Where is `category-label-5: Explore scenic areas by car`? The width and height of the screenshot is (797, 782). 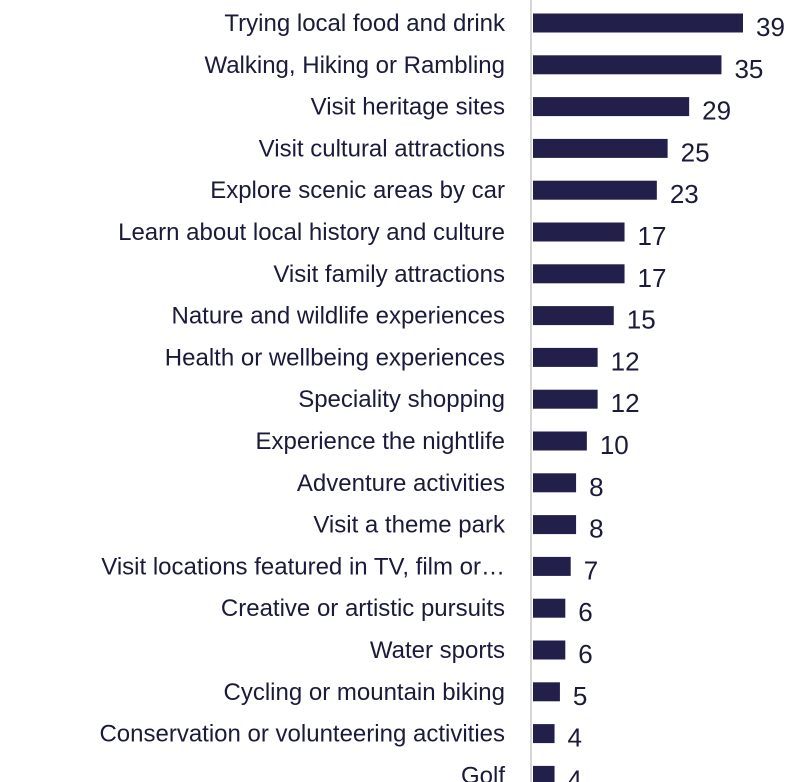 category-label-5: Explore scenic areas by car is located at coordinates (357, 190).